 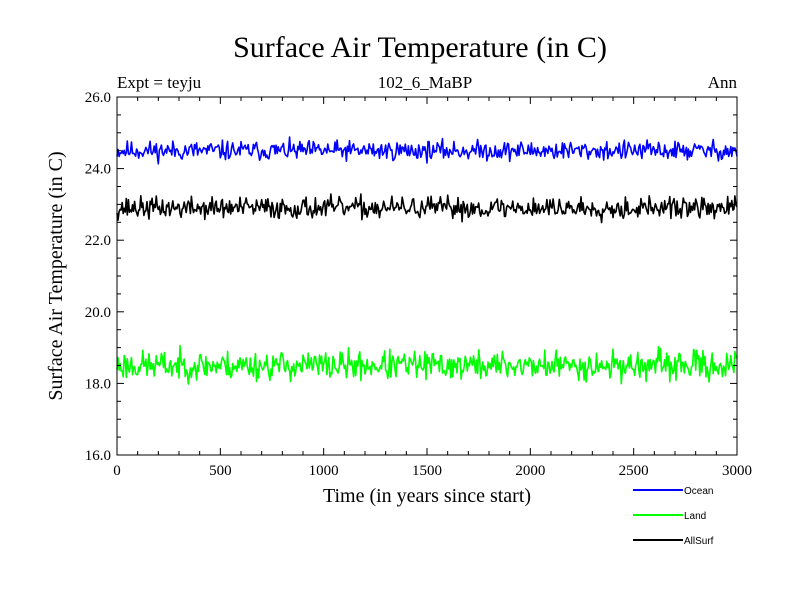 I want to click on series-line-ocean, so click(x=427, y=150).